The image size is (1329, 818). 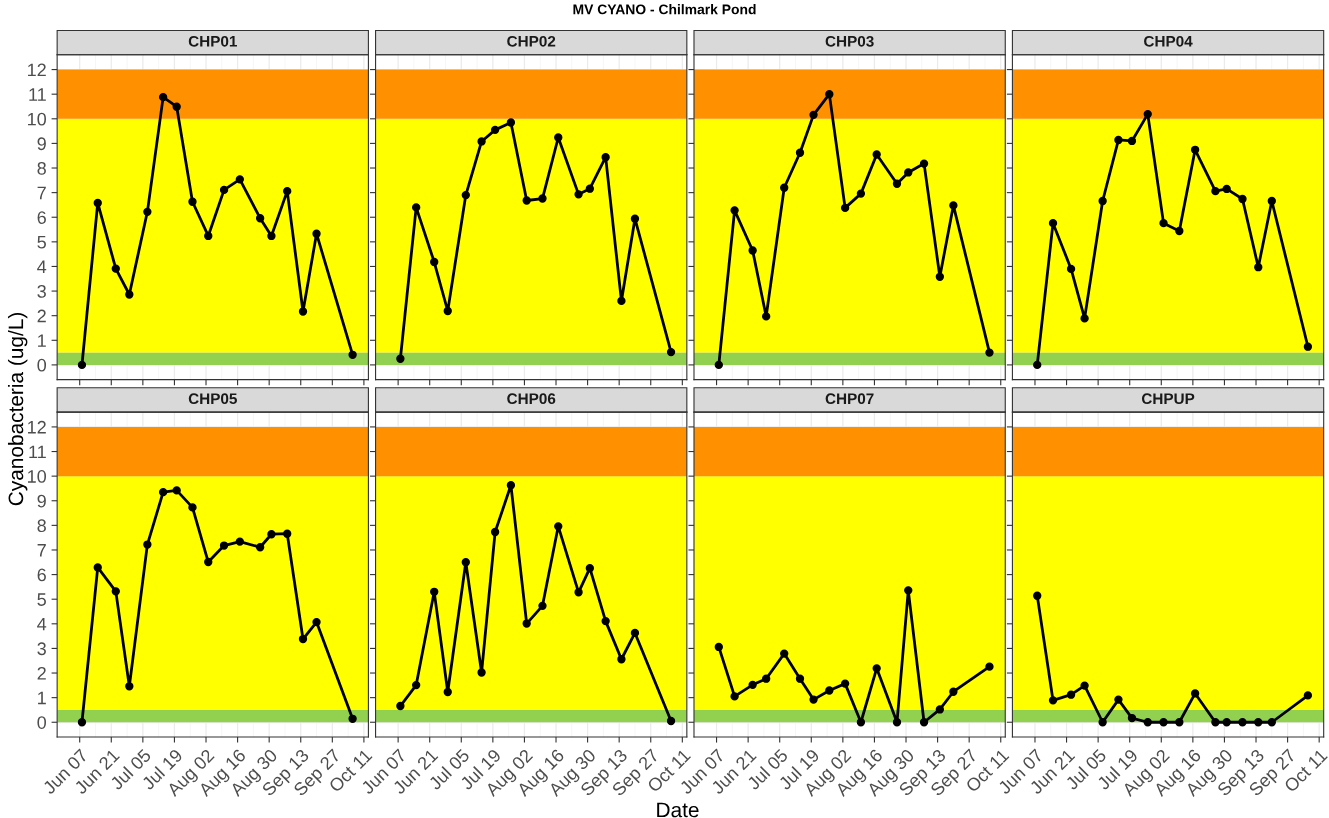 What do you see at coordinates (531, 41) in the screenshot?
I see `chart-title: CHP02` at bounding box center [531, 41].